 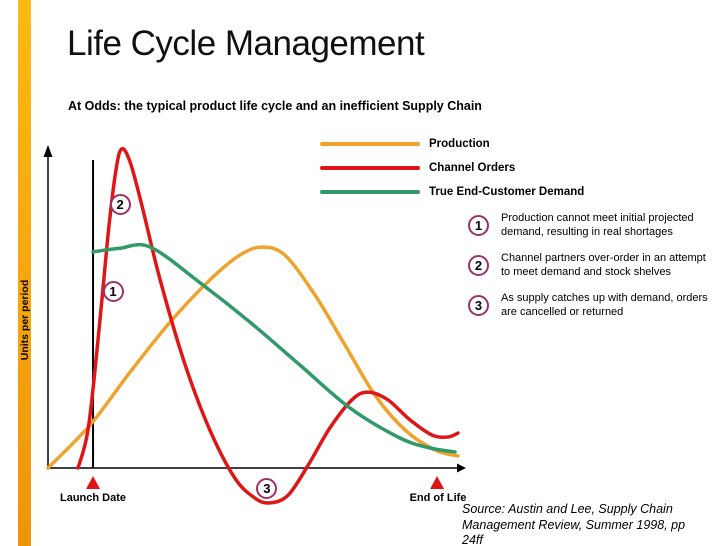 I want to click on annotation-number-3: 3, so click(x=478, y=306).